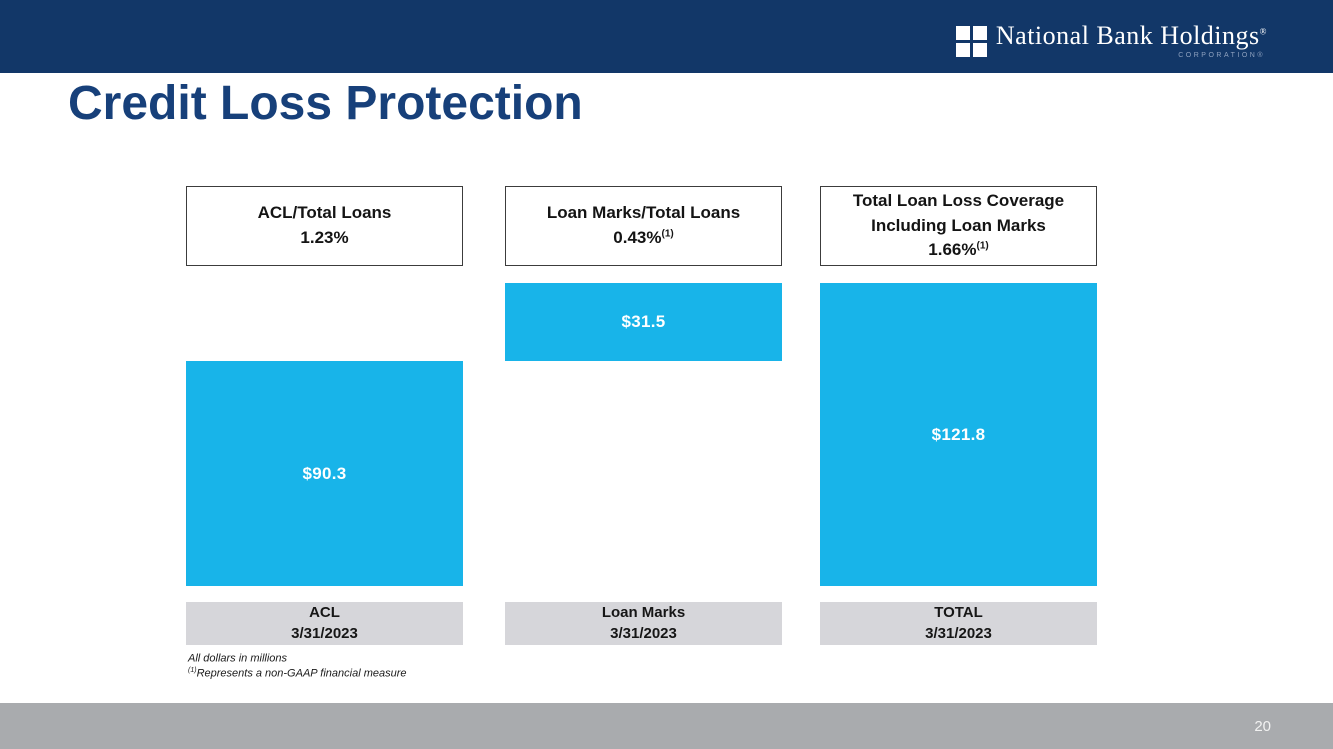  I want to click on axis-label-name: ACL, so click(324, 613).